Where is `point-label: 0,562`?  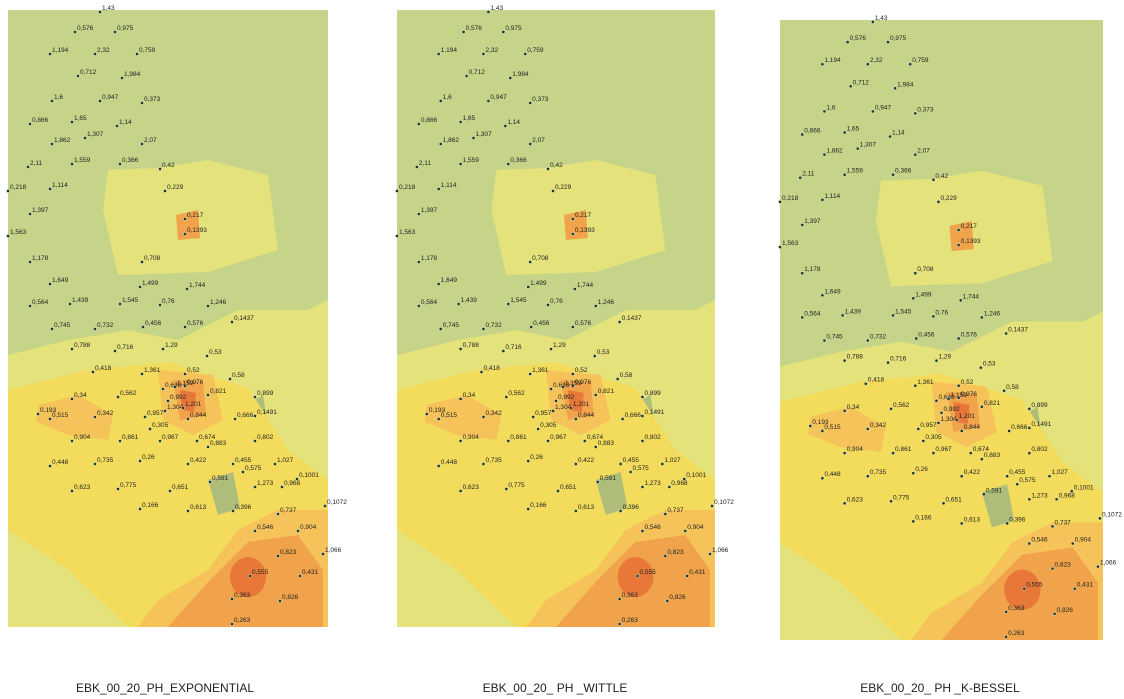
point-label: 0,562 is located at coordinates (128, 393).